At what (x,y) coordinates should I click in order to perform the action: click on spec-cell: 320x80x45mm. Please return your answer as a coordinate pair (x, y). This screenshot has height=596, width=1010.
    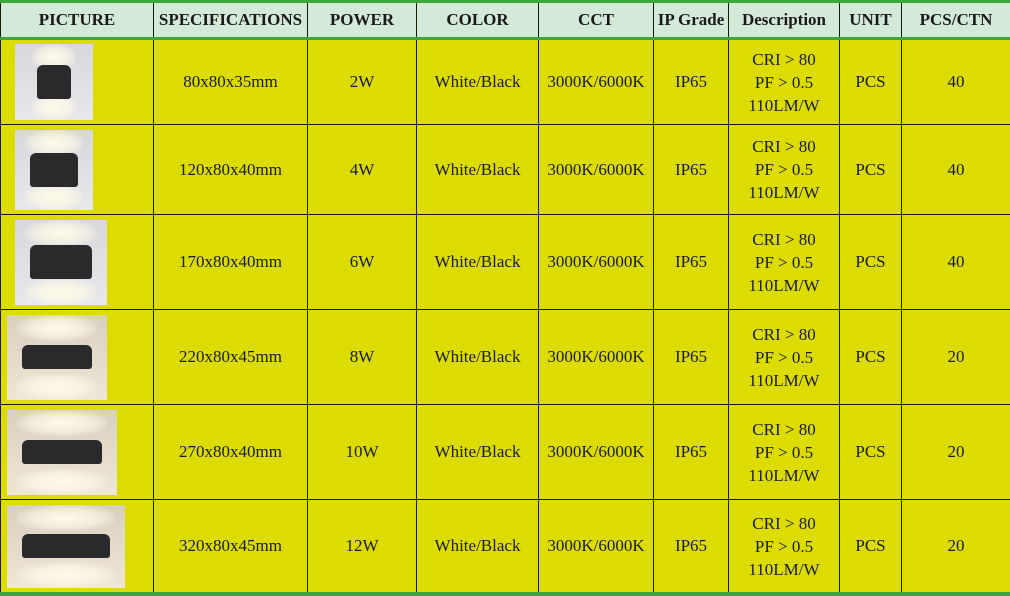
    Looking at the image, I should click on (230, 546).